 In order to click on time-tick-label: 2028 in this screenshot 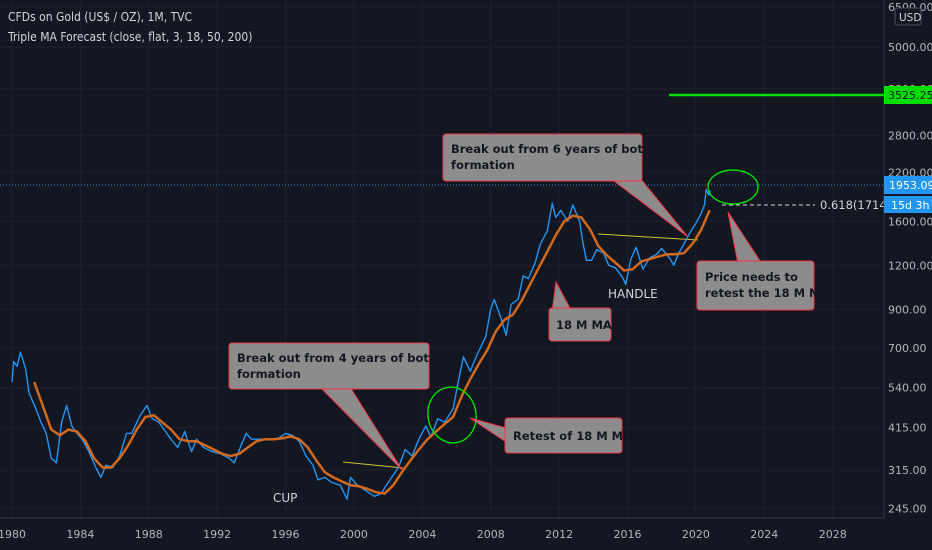, I will do `click(833, 534)`.